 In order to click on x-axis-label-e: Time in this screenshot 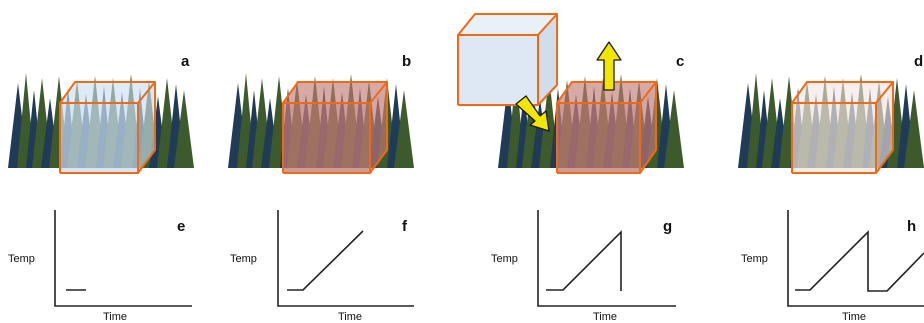, I will do `click(115, 317)`.